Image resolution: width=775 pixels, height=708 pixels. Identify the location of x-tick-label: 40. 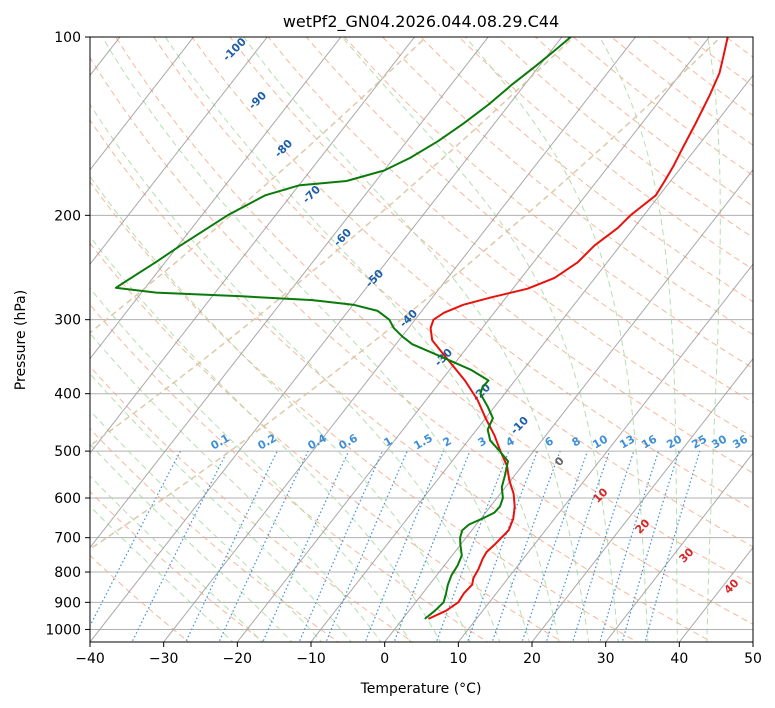
(679, 659).